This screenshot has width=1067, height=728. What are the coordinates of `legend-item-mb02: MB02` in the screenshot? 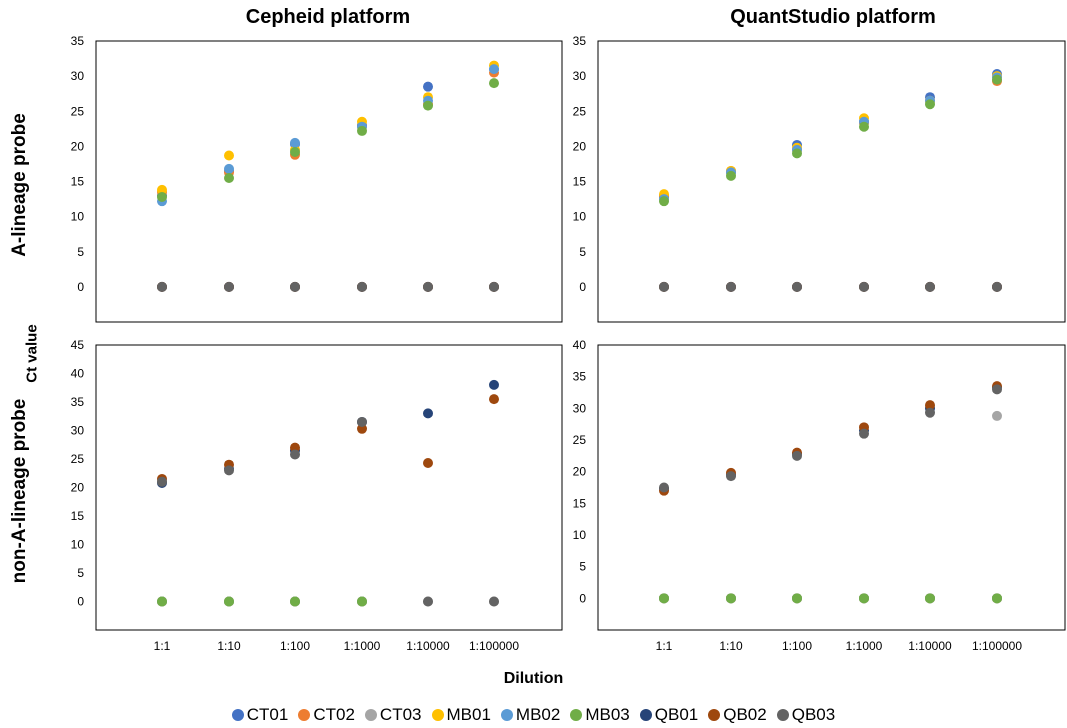 It's located at (530, 715).